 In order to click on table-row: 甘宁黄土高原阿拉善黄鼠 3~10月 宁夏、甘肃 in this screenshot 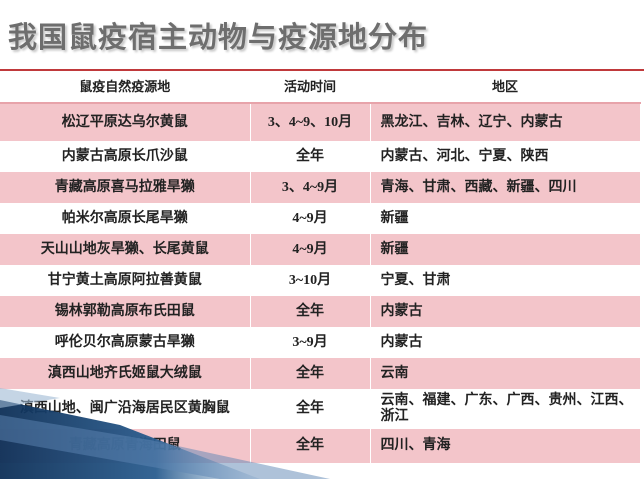, I will do `click(320, 280)`.